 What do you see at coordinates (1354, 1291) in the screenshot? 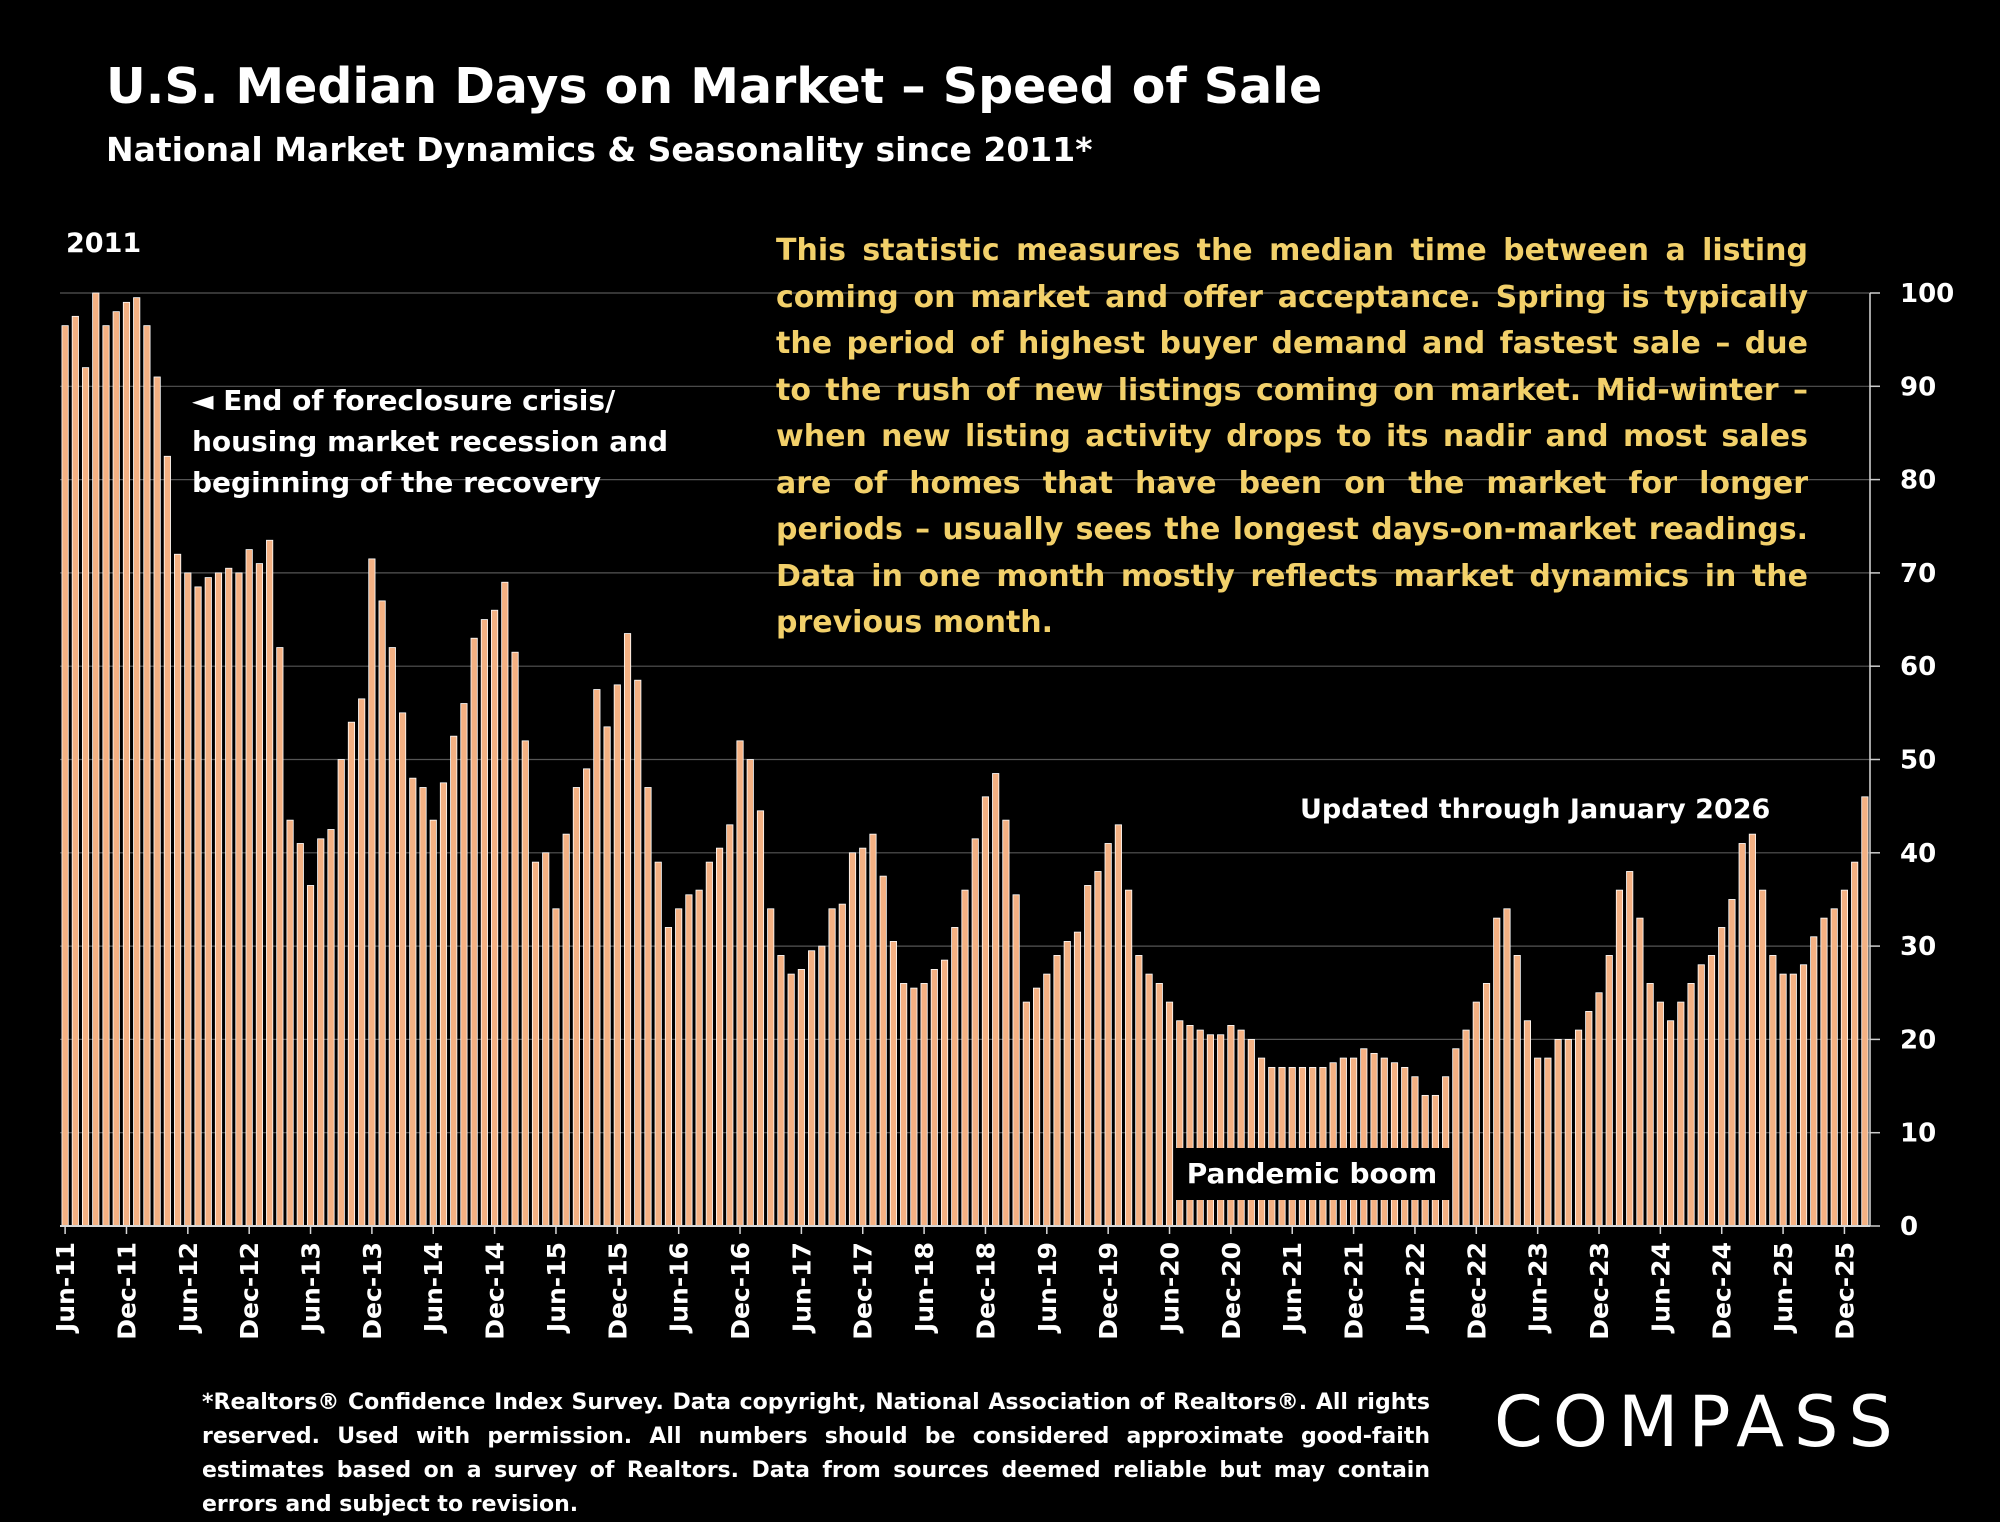
I see `x-tick-label: Dec-21` at bounding box center [1354, 1291].